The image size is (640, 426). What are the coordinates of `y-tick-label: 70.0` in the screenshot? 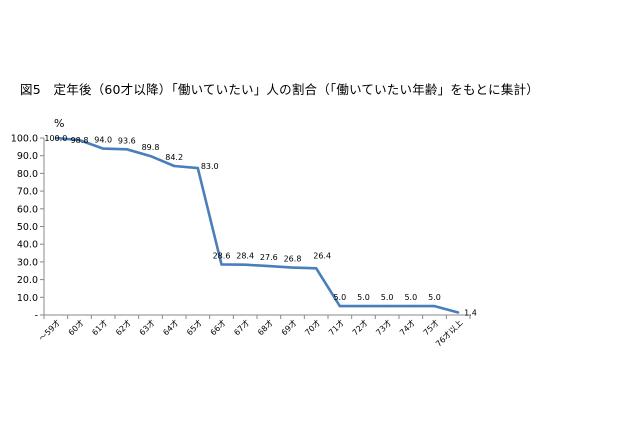 It's located at (27, 192).